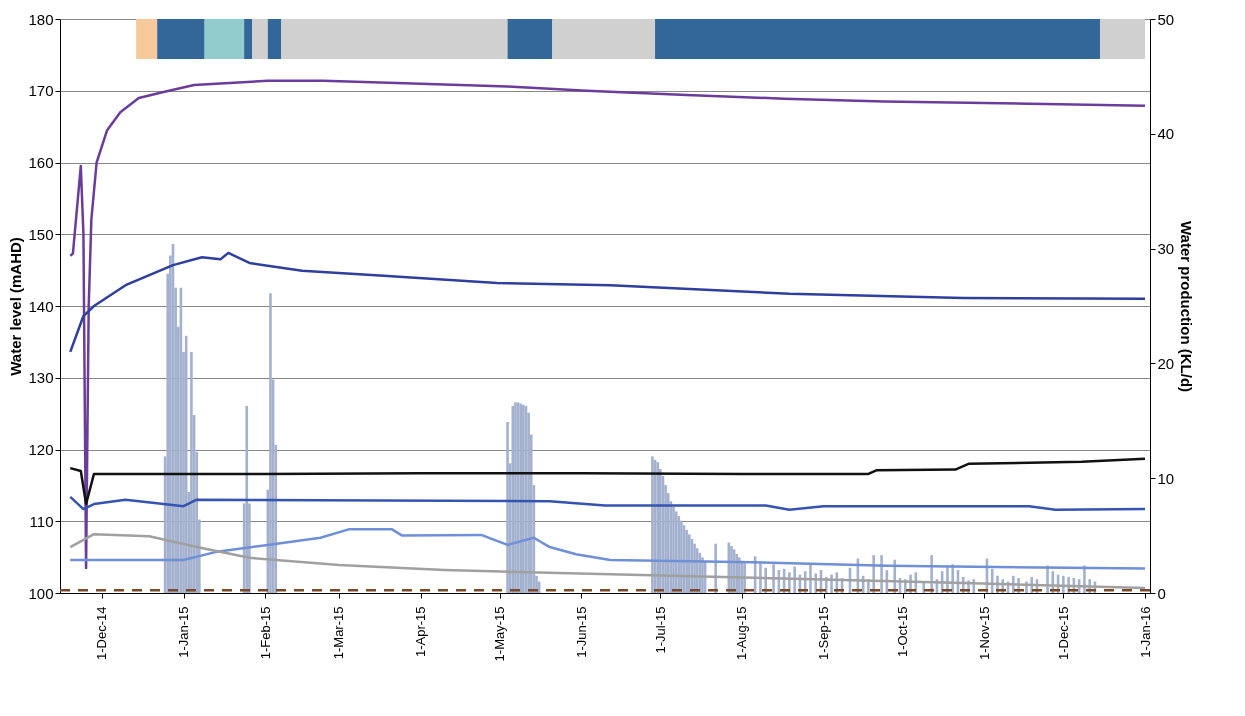 The height and width of the screenshot is (716, 1245). I want to click on x-tick-label: 1-Jan-15, so click(184, 632).